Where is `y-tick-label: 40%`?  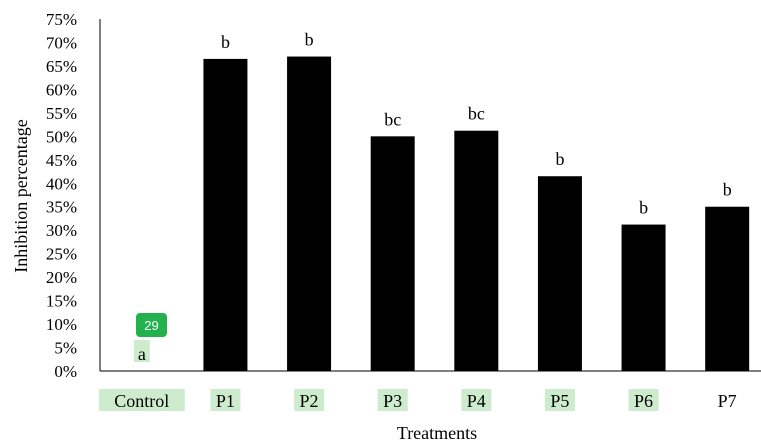 y-tick-label: 40% is located at coordinates (61, 183).